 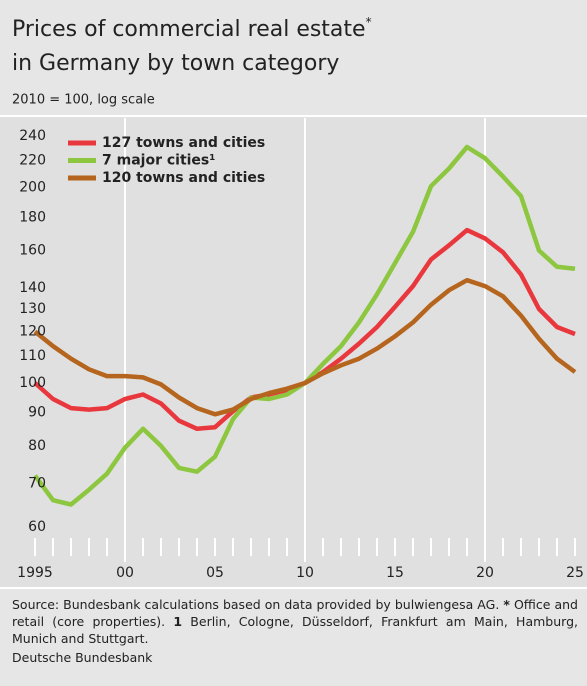 I want to click on y-tick-label: 90, so click(x=37, y=413).